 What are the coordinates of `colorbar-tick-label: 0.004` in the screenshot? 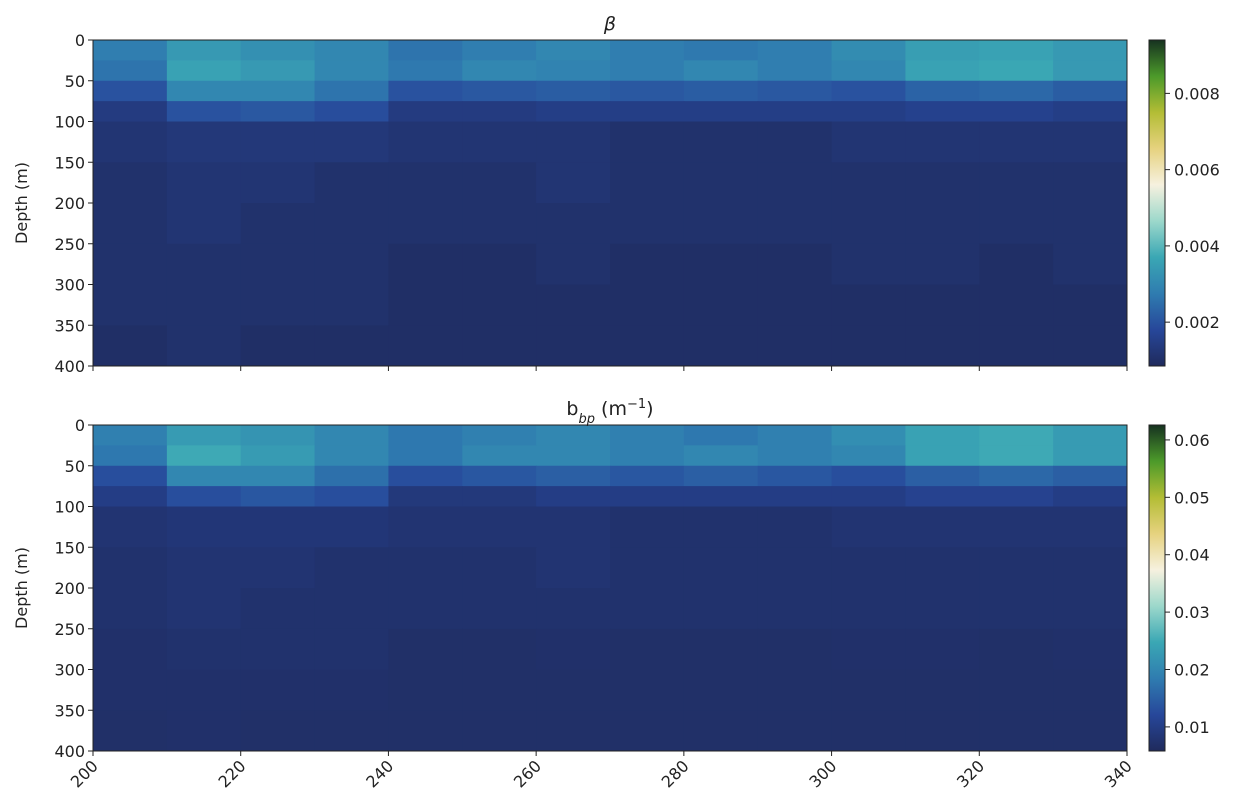 It's located at (1197, 246).